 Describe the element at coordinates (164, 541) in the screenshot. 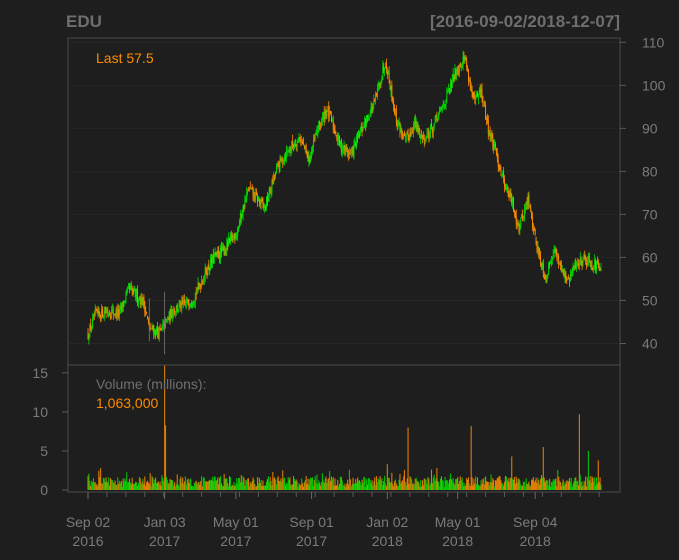

I see `x-tick-label-year: 2017` at that location.